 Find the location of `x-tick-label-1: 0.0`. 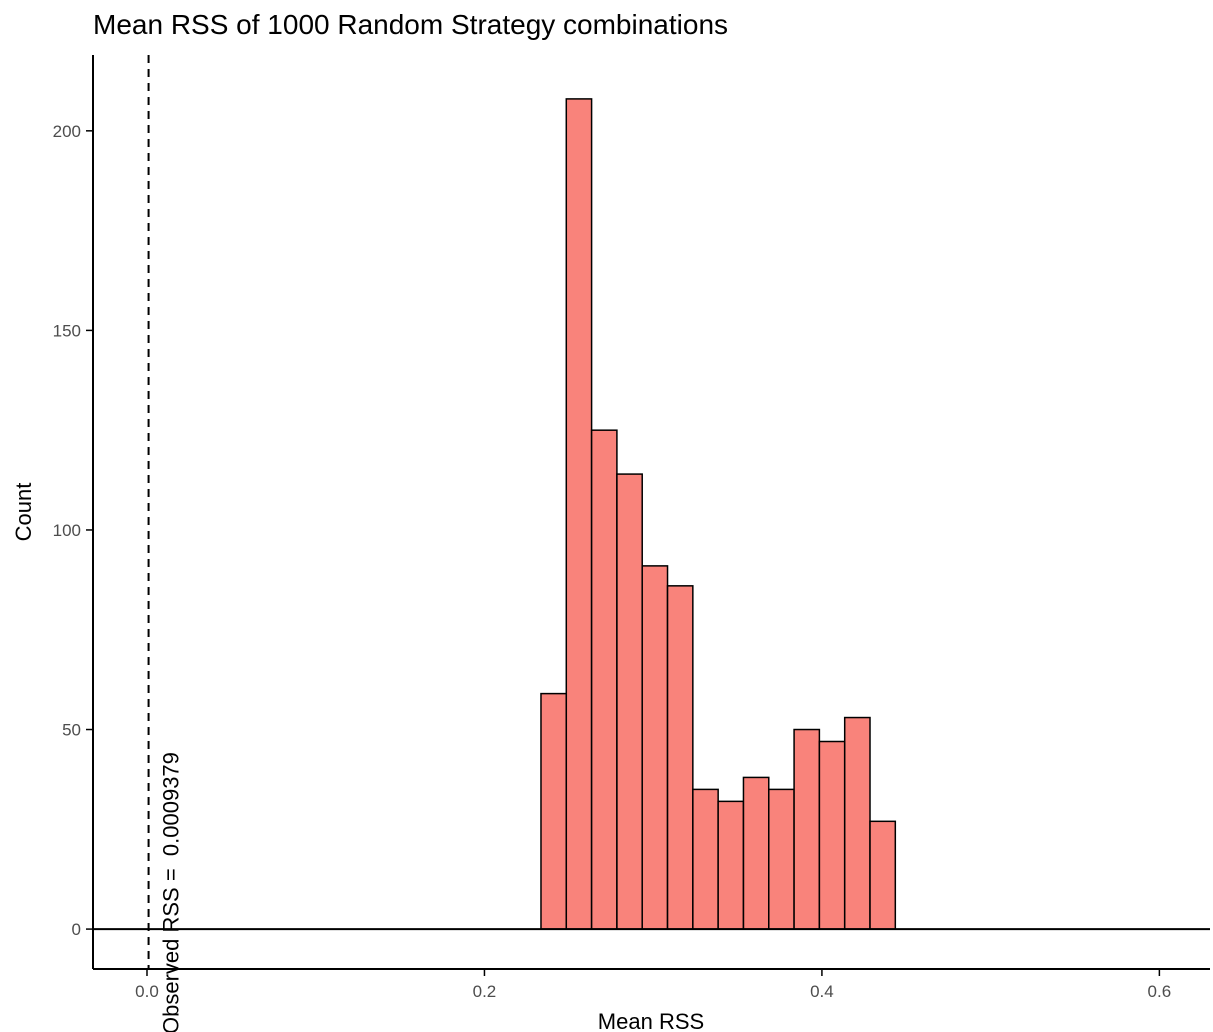

x-tick-label-1: 0.0 is located at coordinates (147, 991).